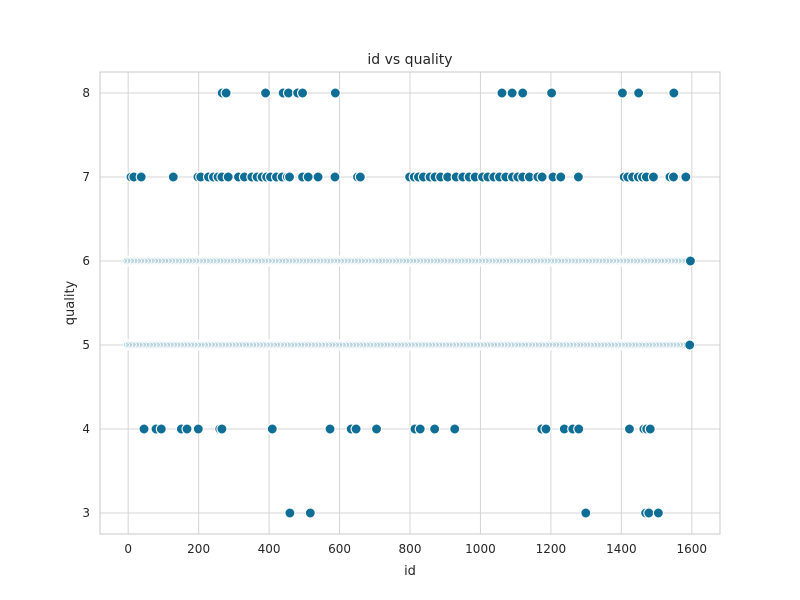 The image size is (800, 600). What do you see at coordinates (480, 549) in the screenshot?
I see `x-tick-label: 1000` at bounding box center [480, 549].